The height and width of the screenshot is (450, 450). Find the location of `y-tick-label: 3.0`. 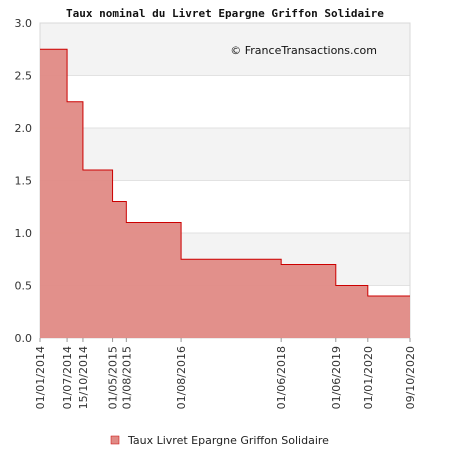

y-tick-label: 3.0 is located at coordinates (24, 23).